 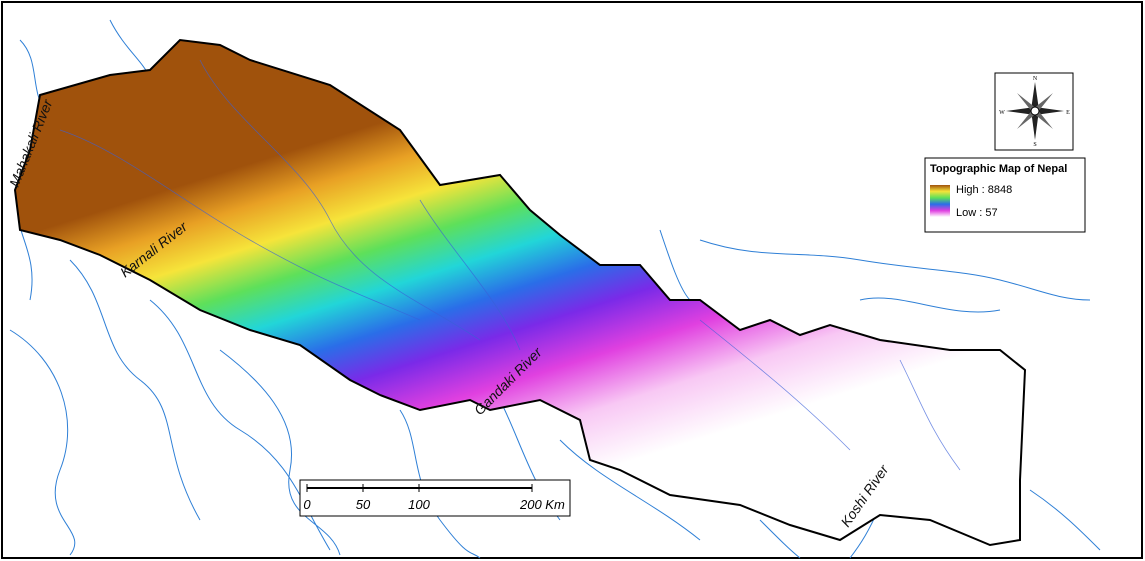 What do you see at coordinates (1002, 113) in the screenshot?
I see `compass-label: W` at bounding box center [1002, 113].